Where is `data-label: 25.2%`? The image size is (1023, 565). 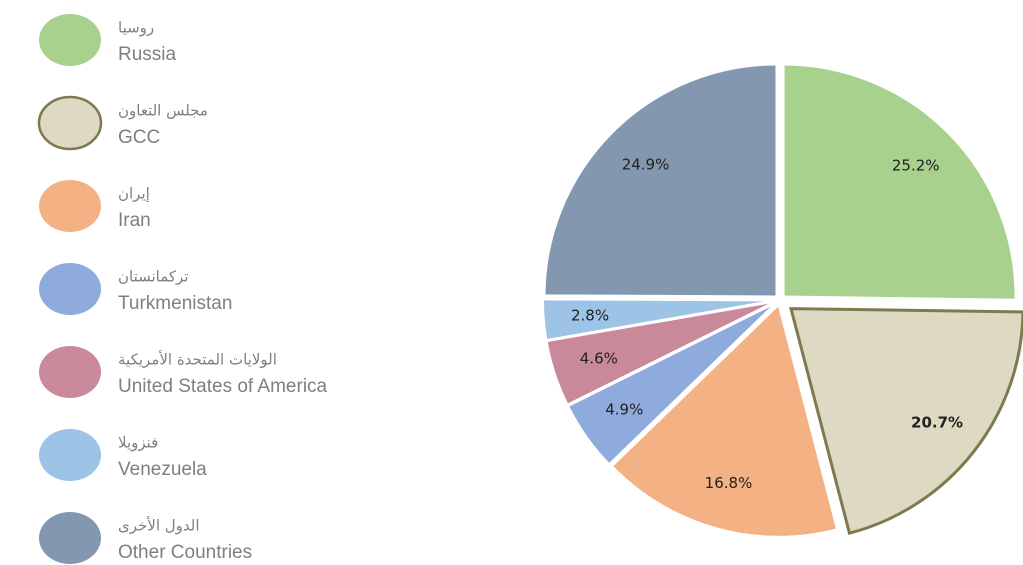
data-label: 25.2% is located at coordinates (916, 166).